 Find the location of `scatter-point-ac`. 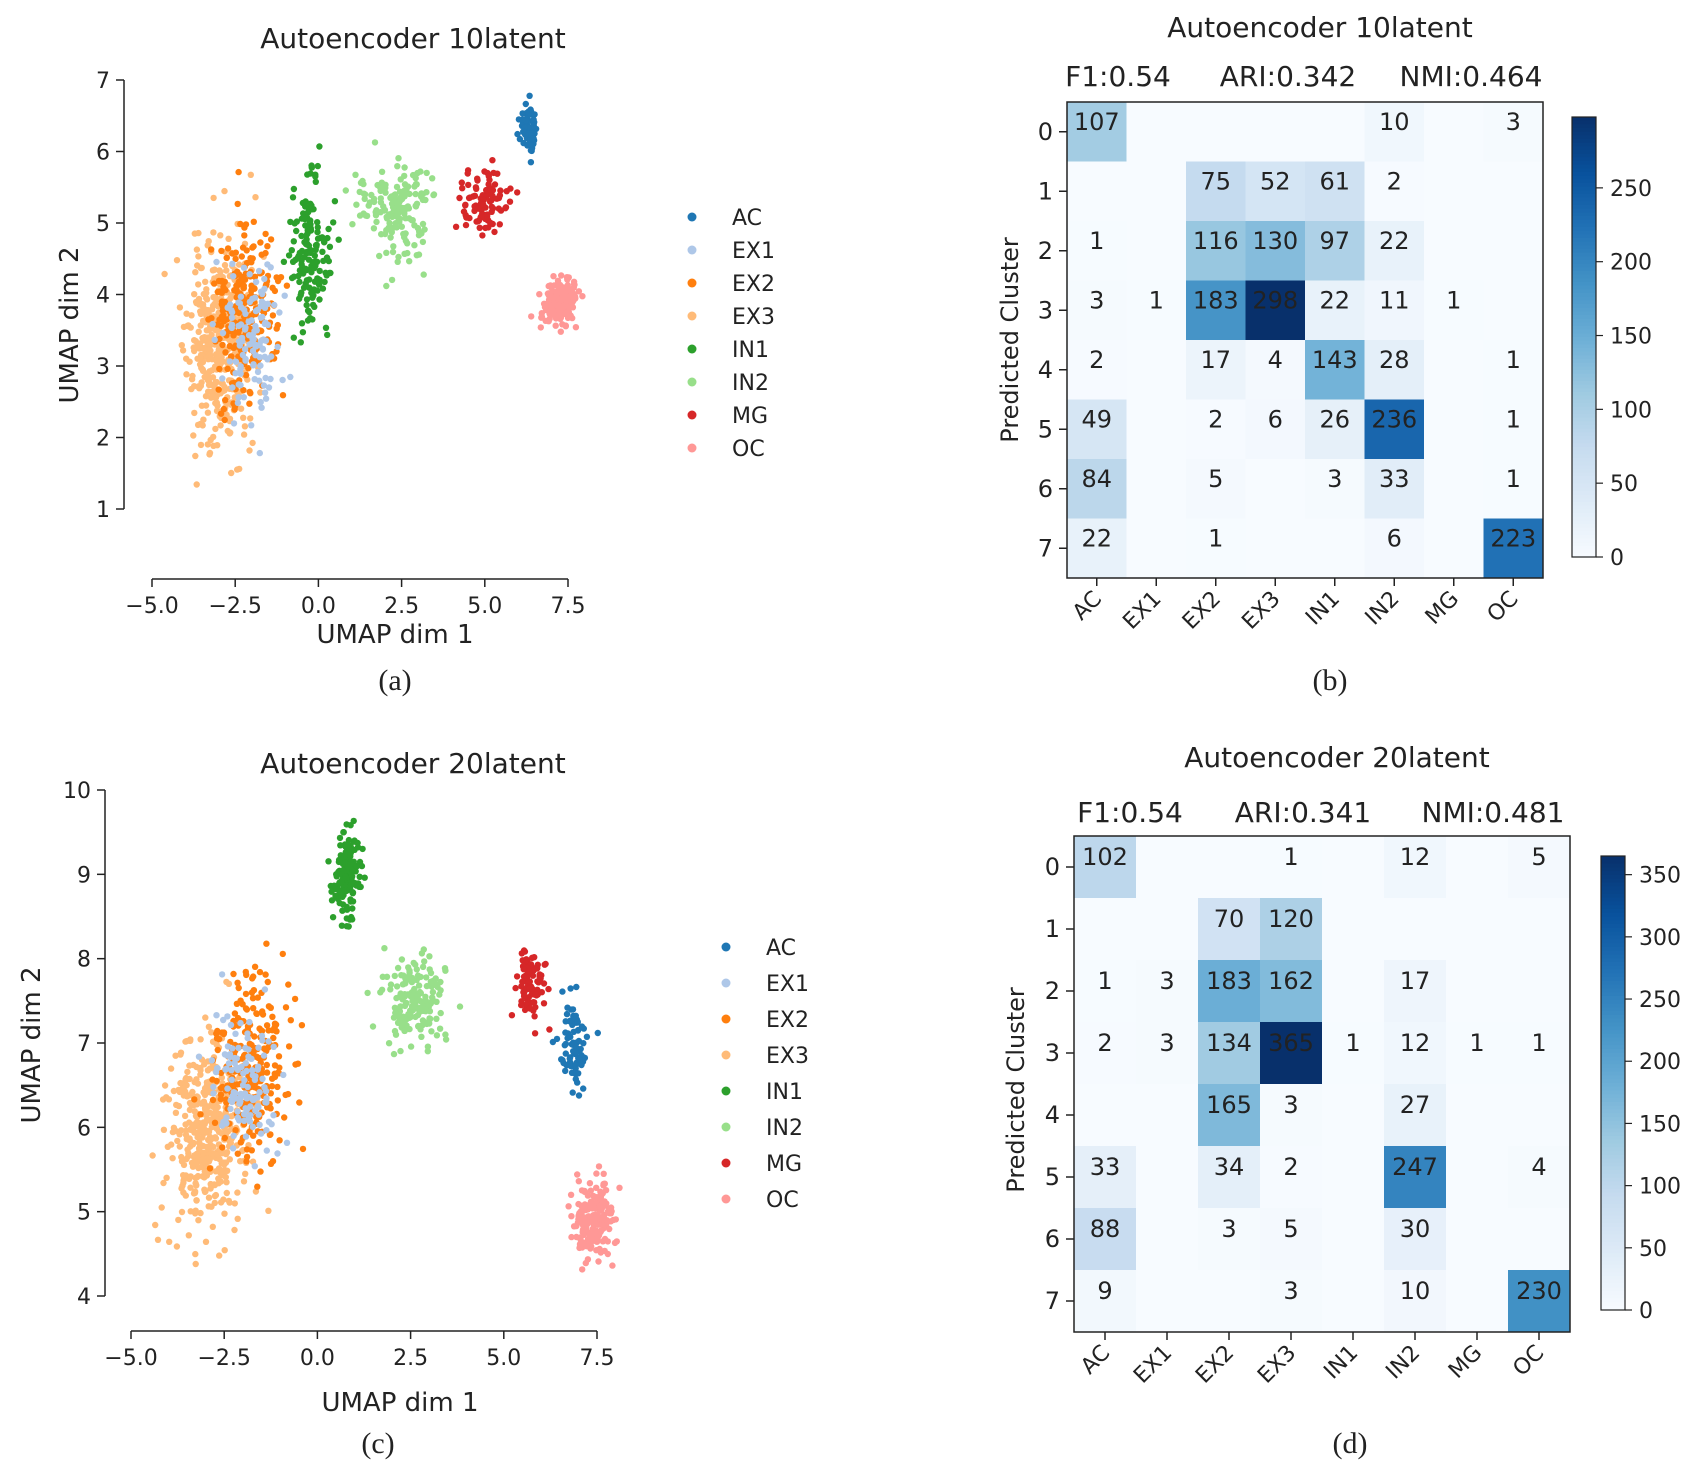

scatter-point-ac is located at coordinates (567, 1038).